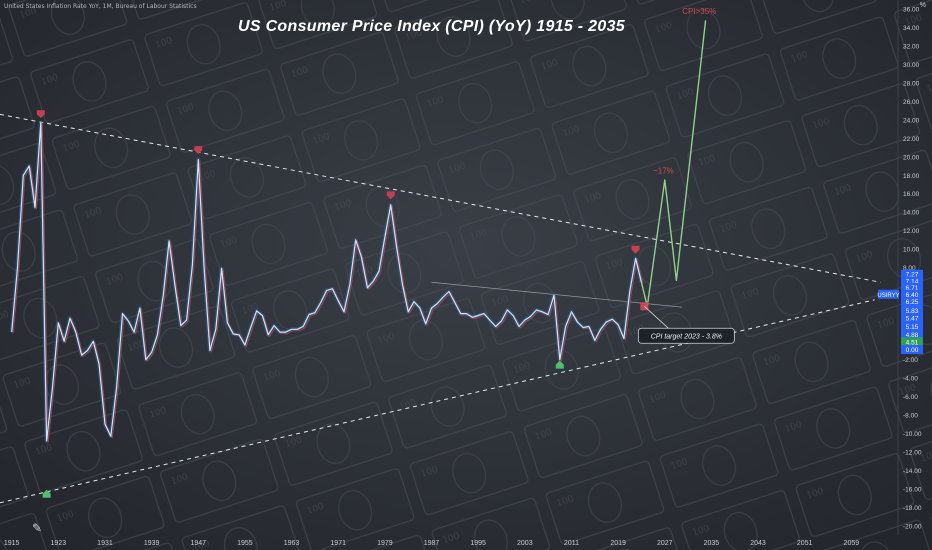  What do you see at coordinates (618, 543) in the screenshot?
I see `x-tick-label: 2019` at bounding box center [618, 543].